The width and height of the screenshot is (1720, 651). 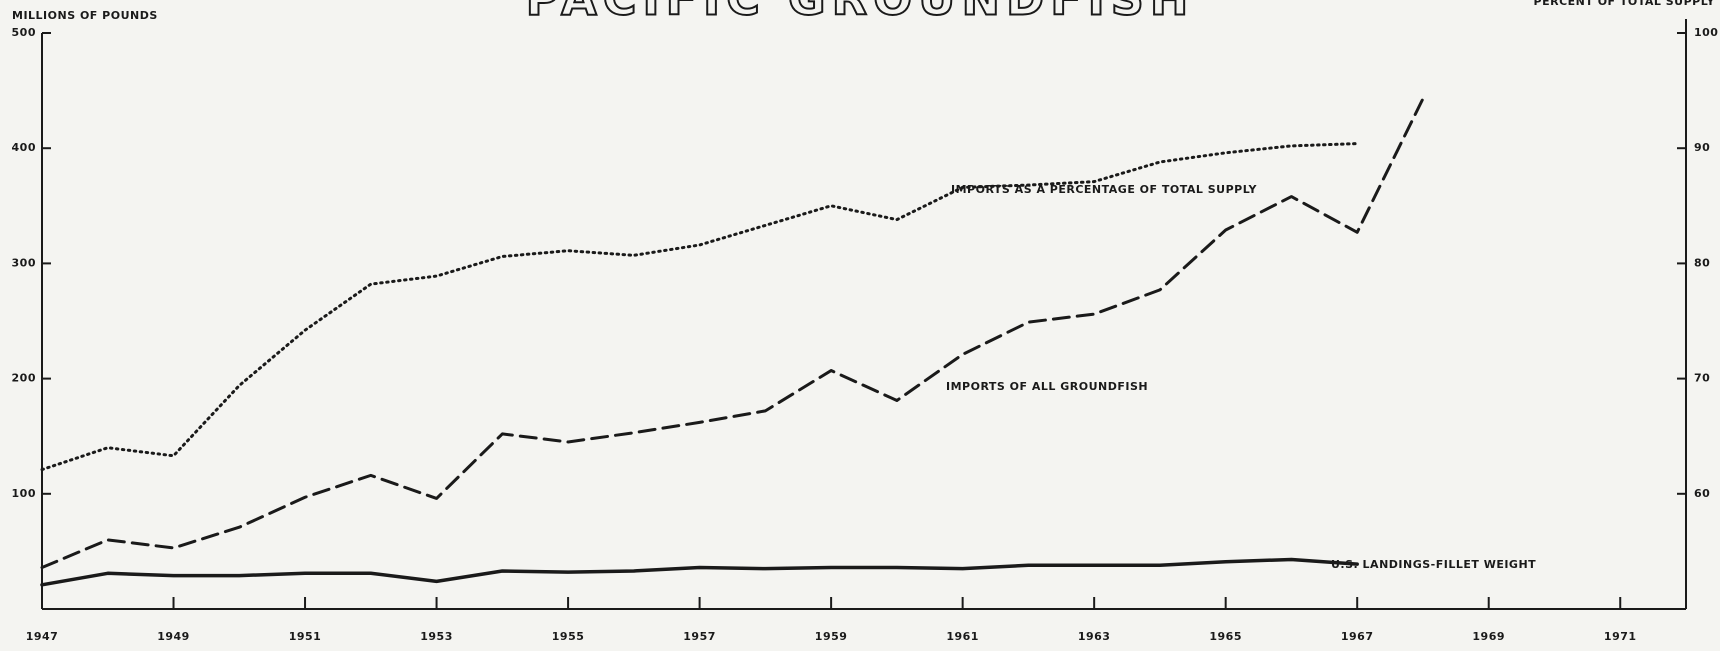 I want to click on y2-axis-label: PERCENT OF TOTAL SUPPLY, so click(x=1625, y=4).